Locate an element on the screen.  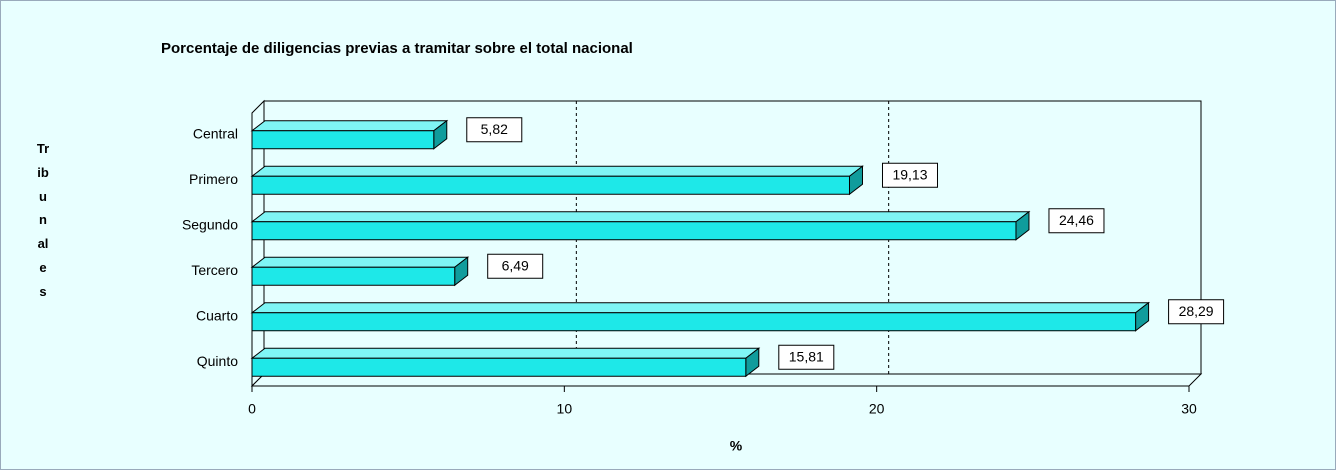
y-tick-label: Primero is located at coordinates (213, 179).